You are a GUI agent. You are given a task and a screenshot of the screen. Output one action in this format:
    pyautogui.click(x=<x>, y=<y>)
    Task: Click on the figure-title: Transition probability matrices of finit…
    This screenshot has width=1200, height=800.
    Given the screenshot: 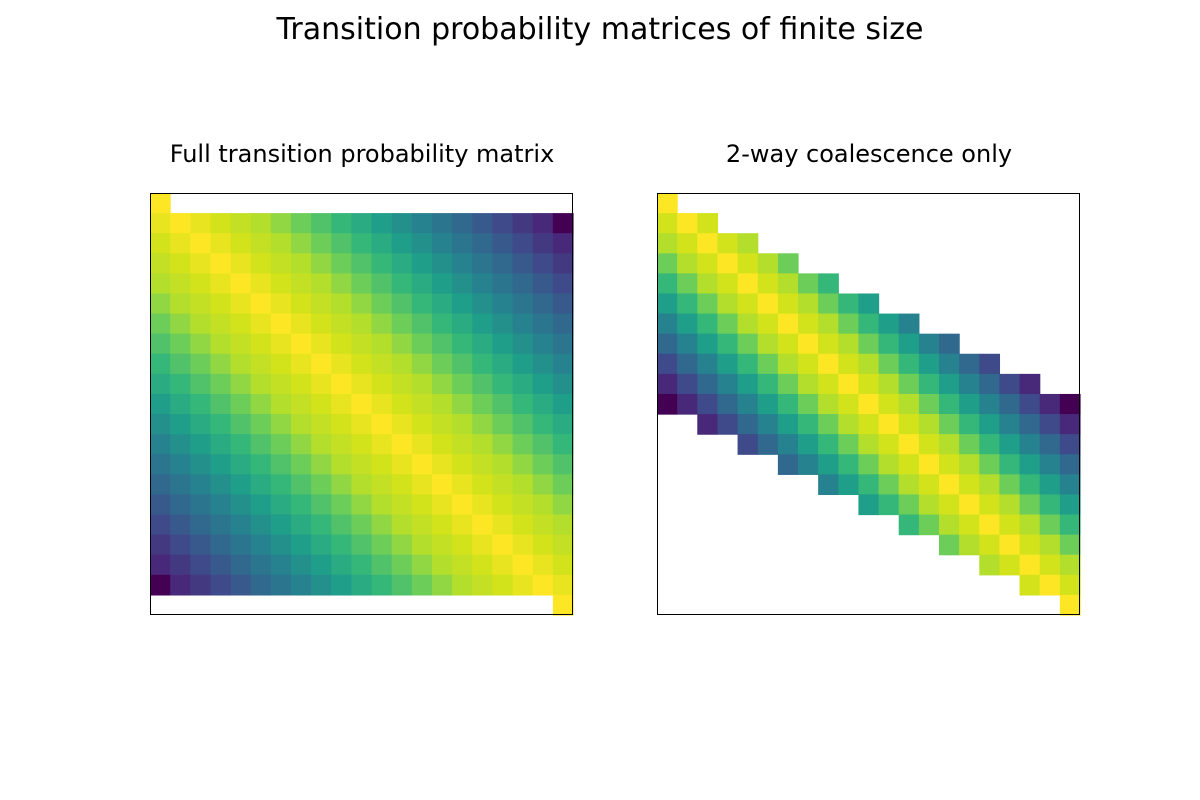 What is the action you would take?
    pyautogui.click(x=600, y=29)
    